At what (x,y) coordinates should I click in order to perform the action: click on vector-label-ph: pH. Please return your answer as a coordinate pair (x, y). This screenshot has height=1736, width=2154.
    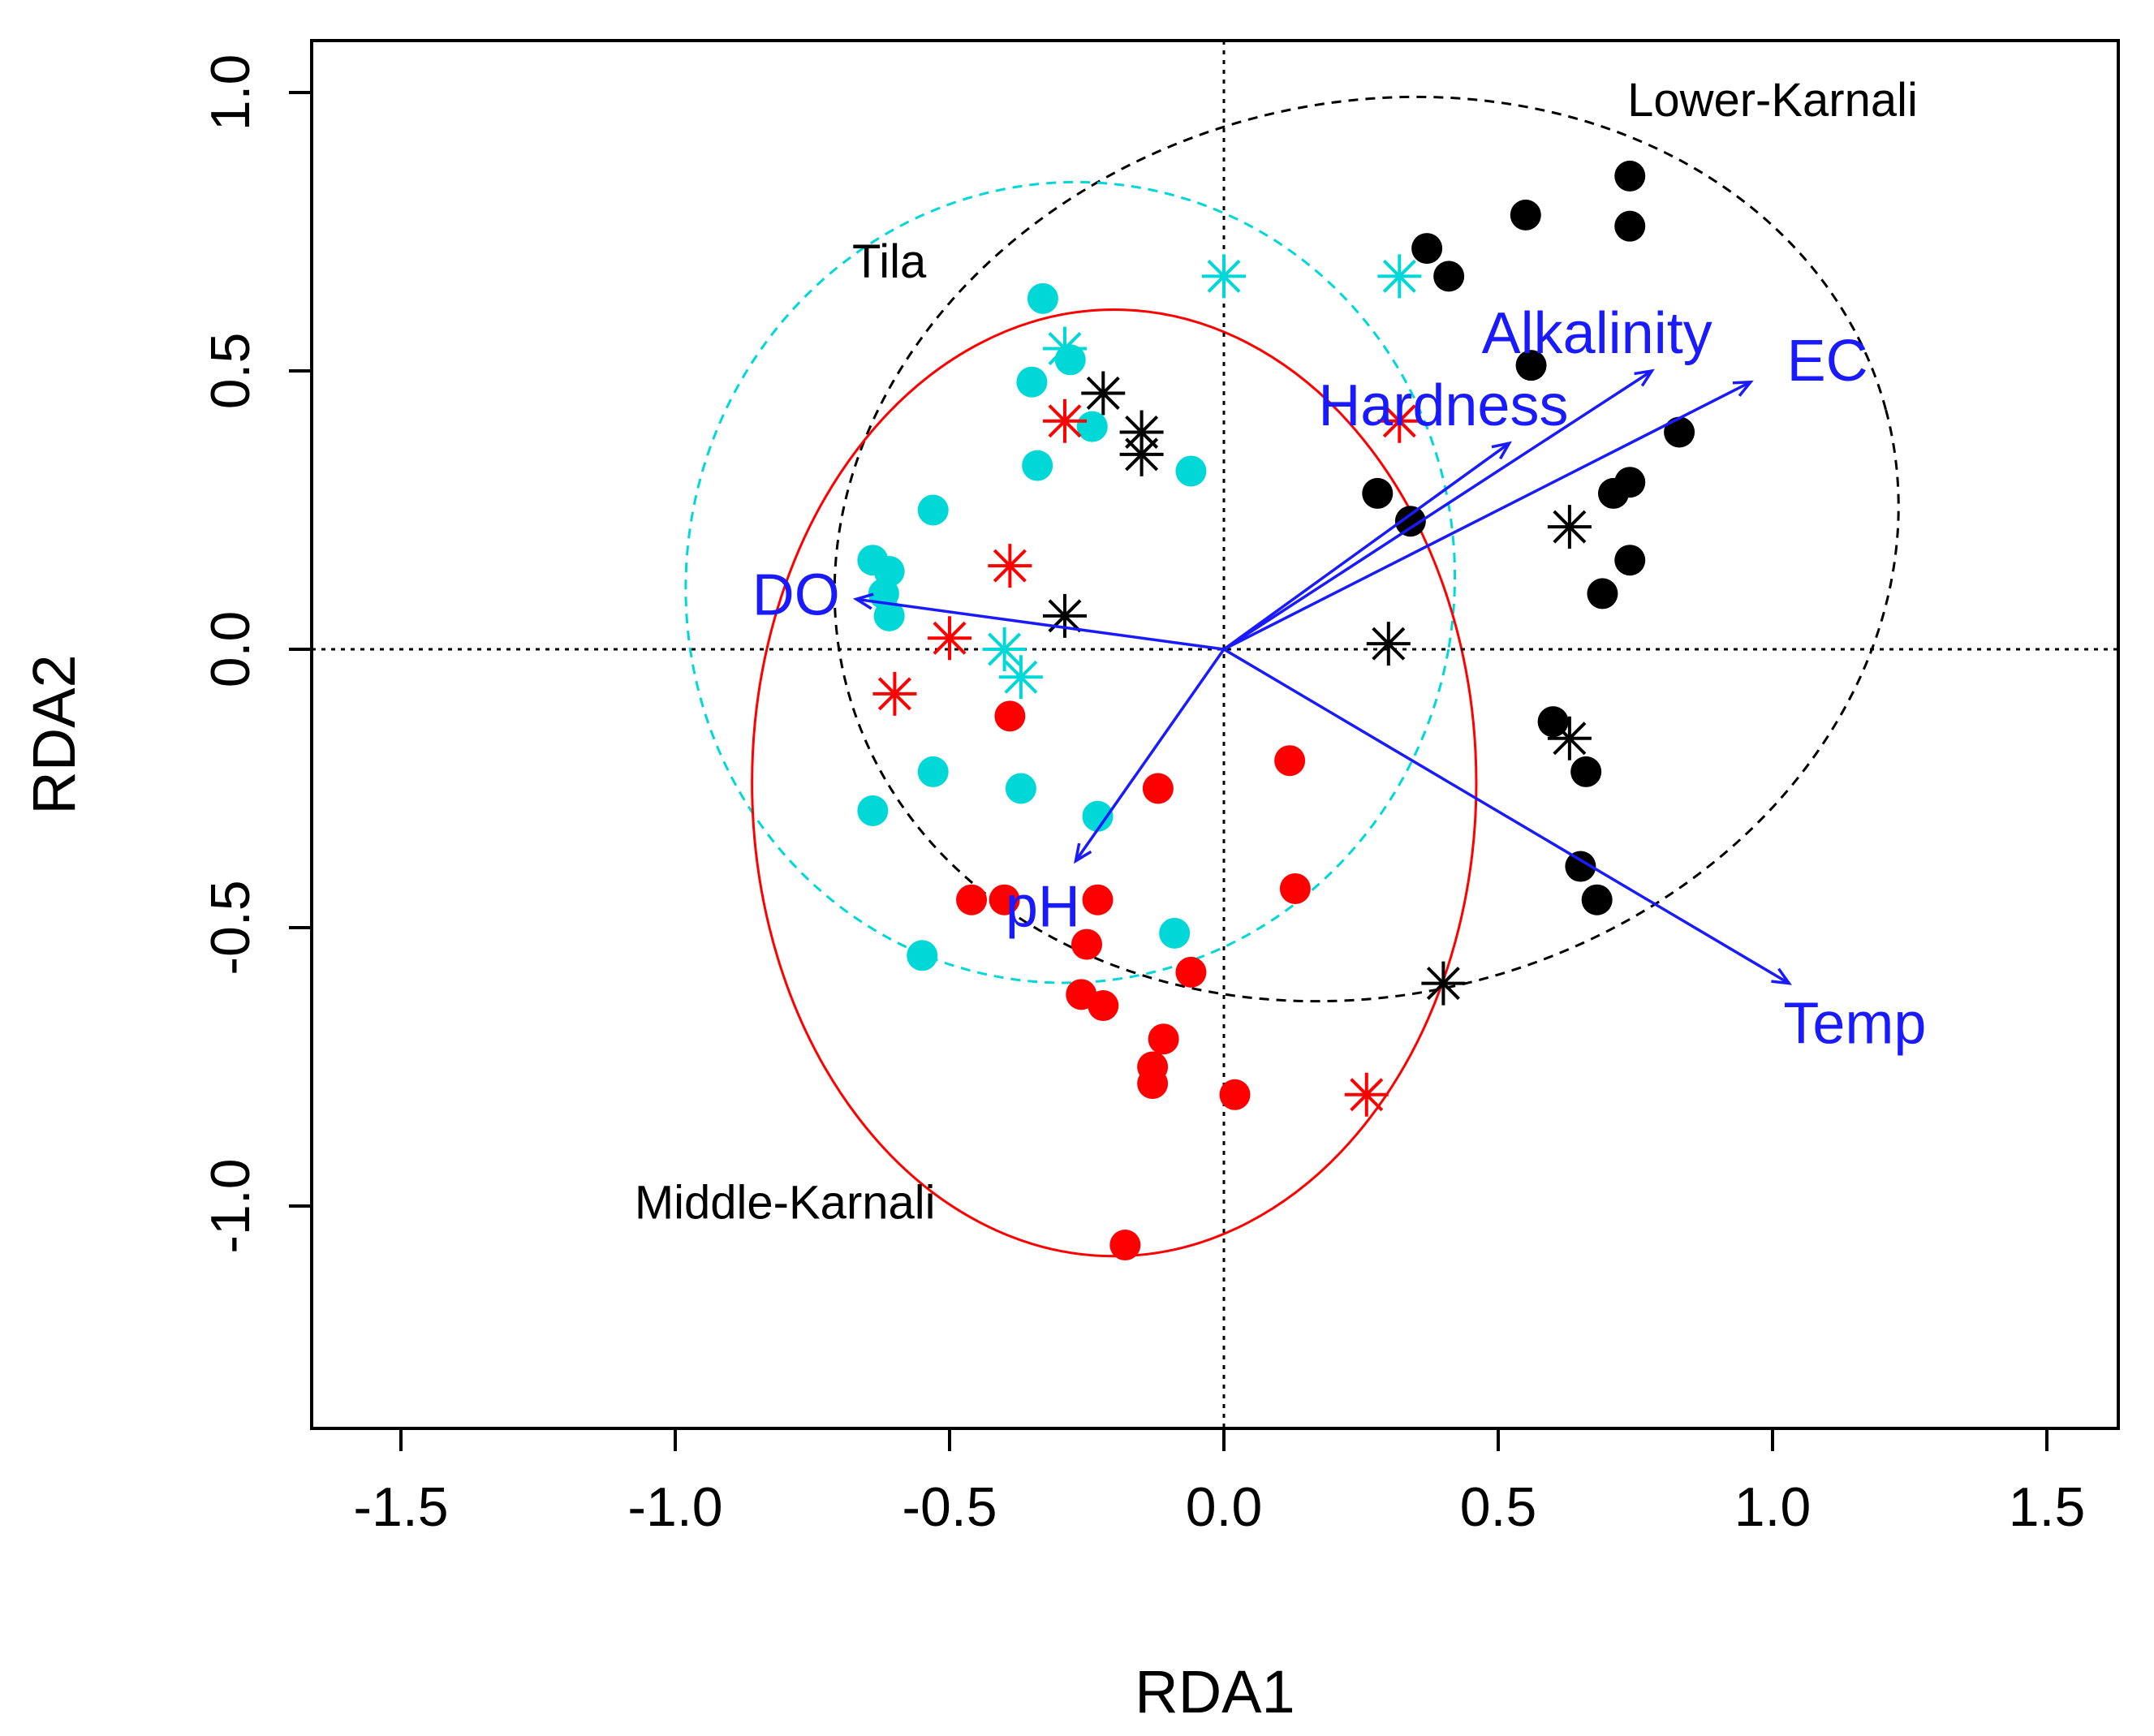
    Looking at the image, I should click on (1043, 907).